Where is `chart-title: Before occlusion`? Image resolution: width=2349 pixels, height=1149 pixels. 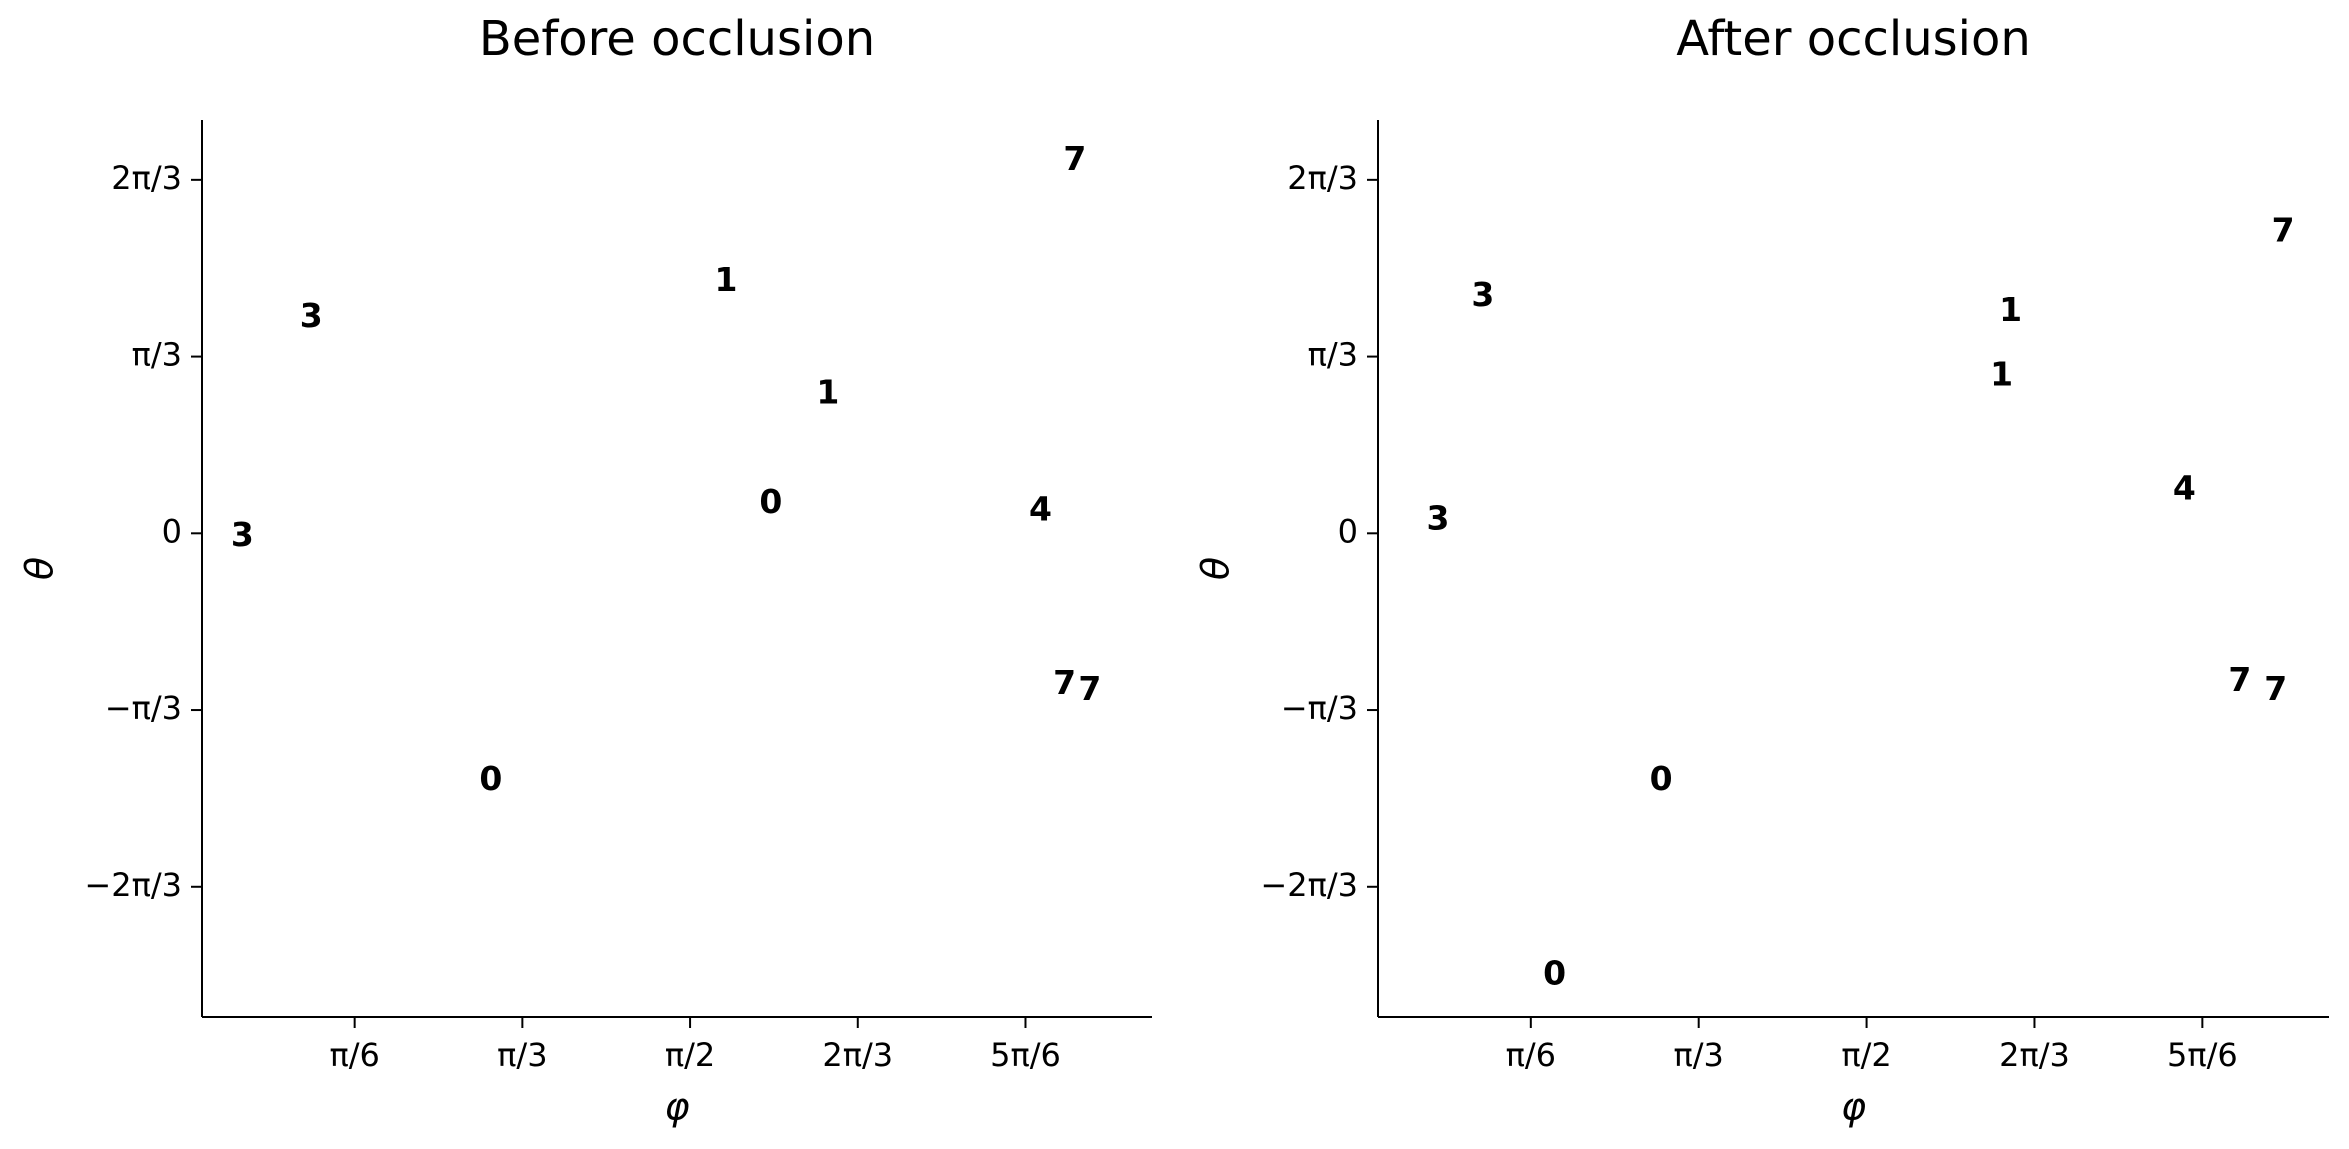 chart-title: Before occlusion is located at coordinates (677, 39).